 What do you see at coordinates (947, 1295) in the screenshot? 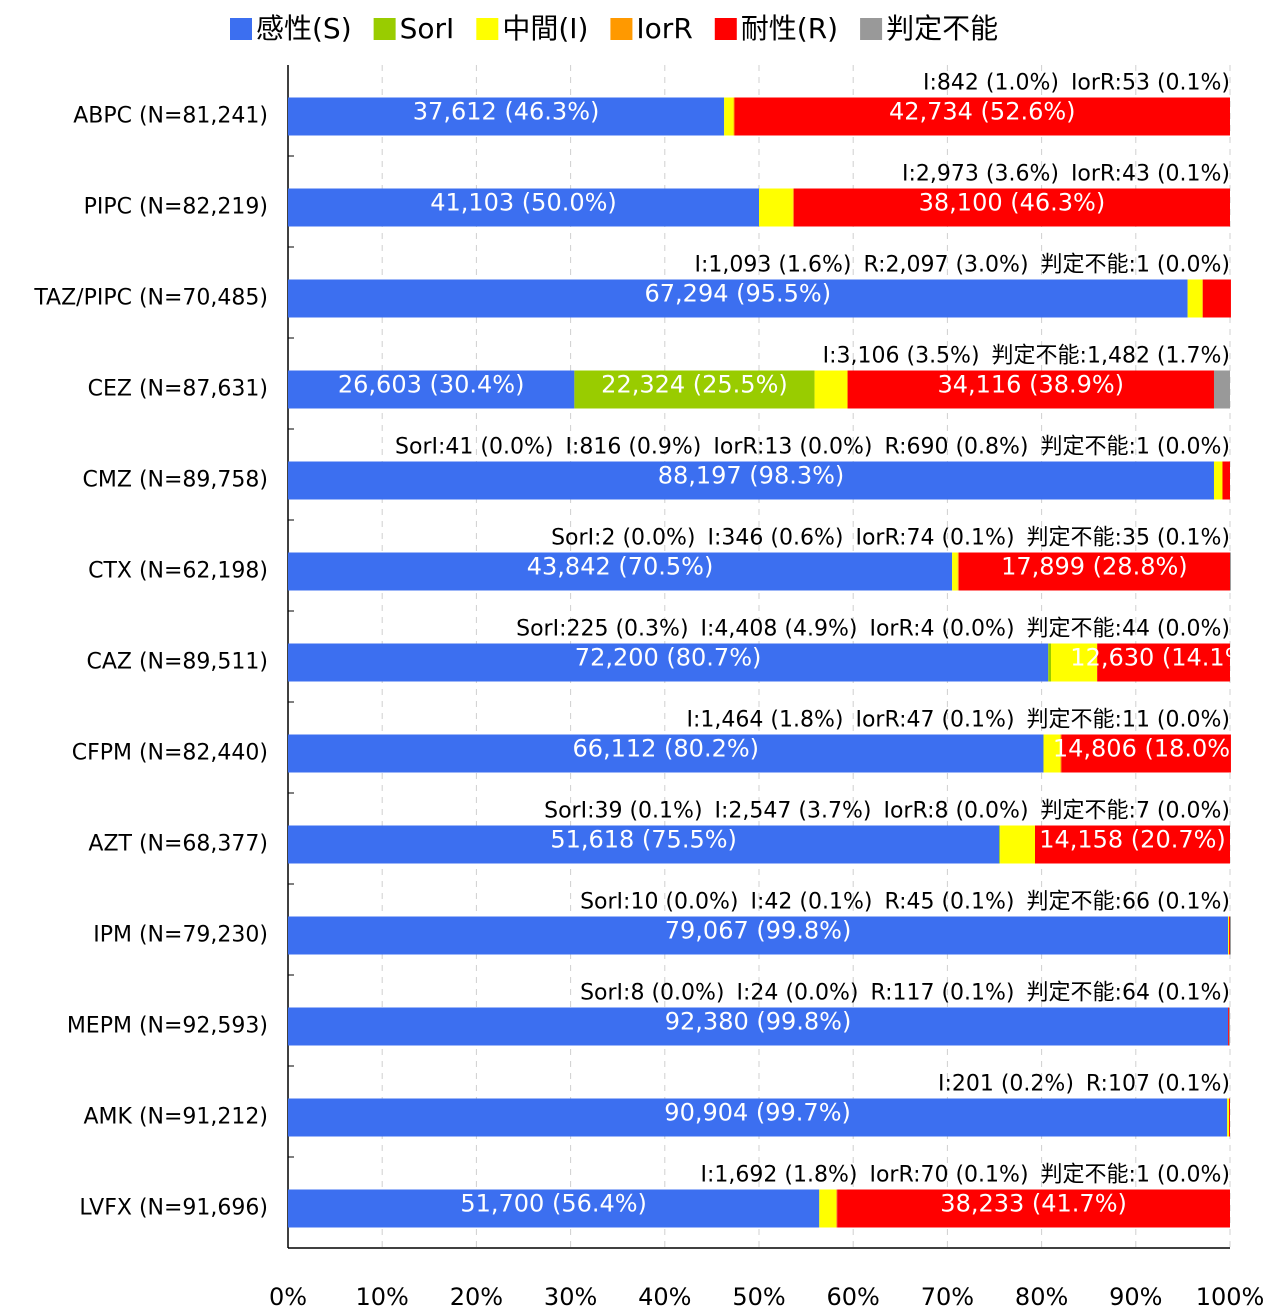
I see `x-tick-label: 70%` at bounding box center [947, 1295].